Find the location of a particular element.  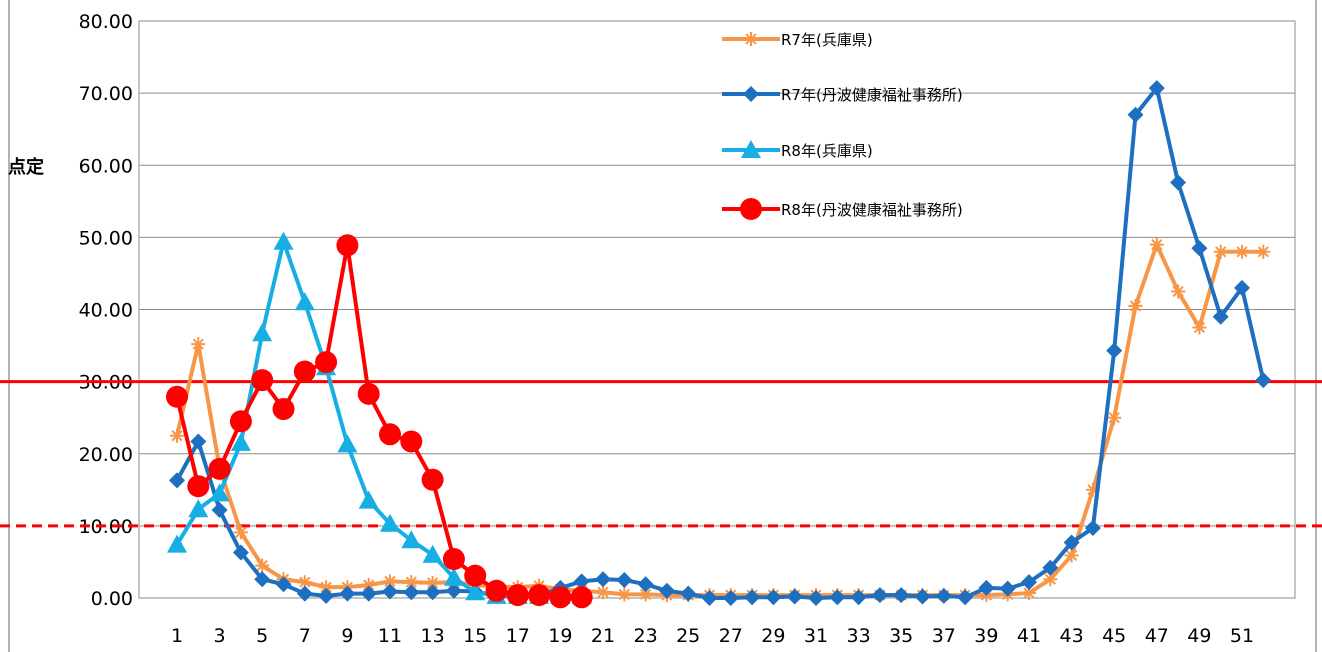

legend-item: R8年(丹波健康福祉事務所) is located at coordinates (842, 209).